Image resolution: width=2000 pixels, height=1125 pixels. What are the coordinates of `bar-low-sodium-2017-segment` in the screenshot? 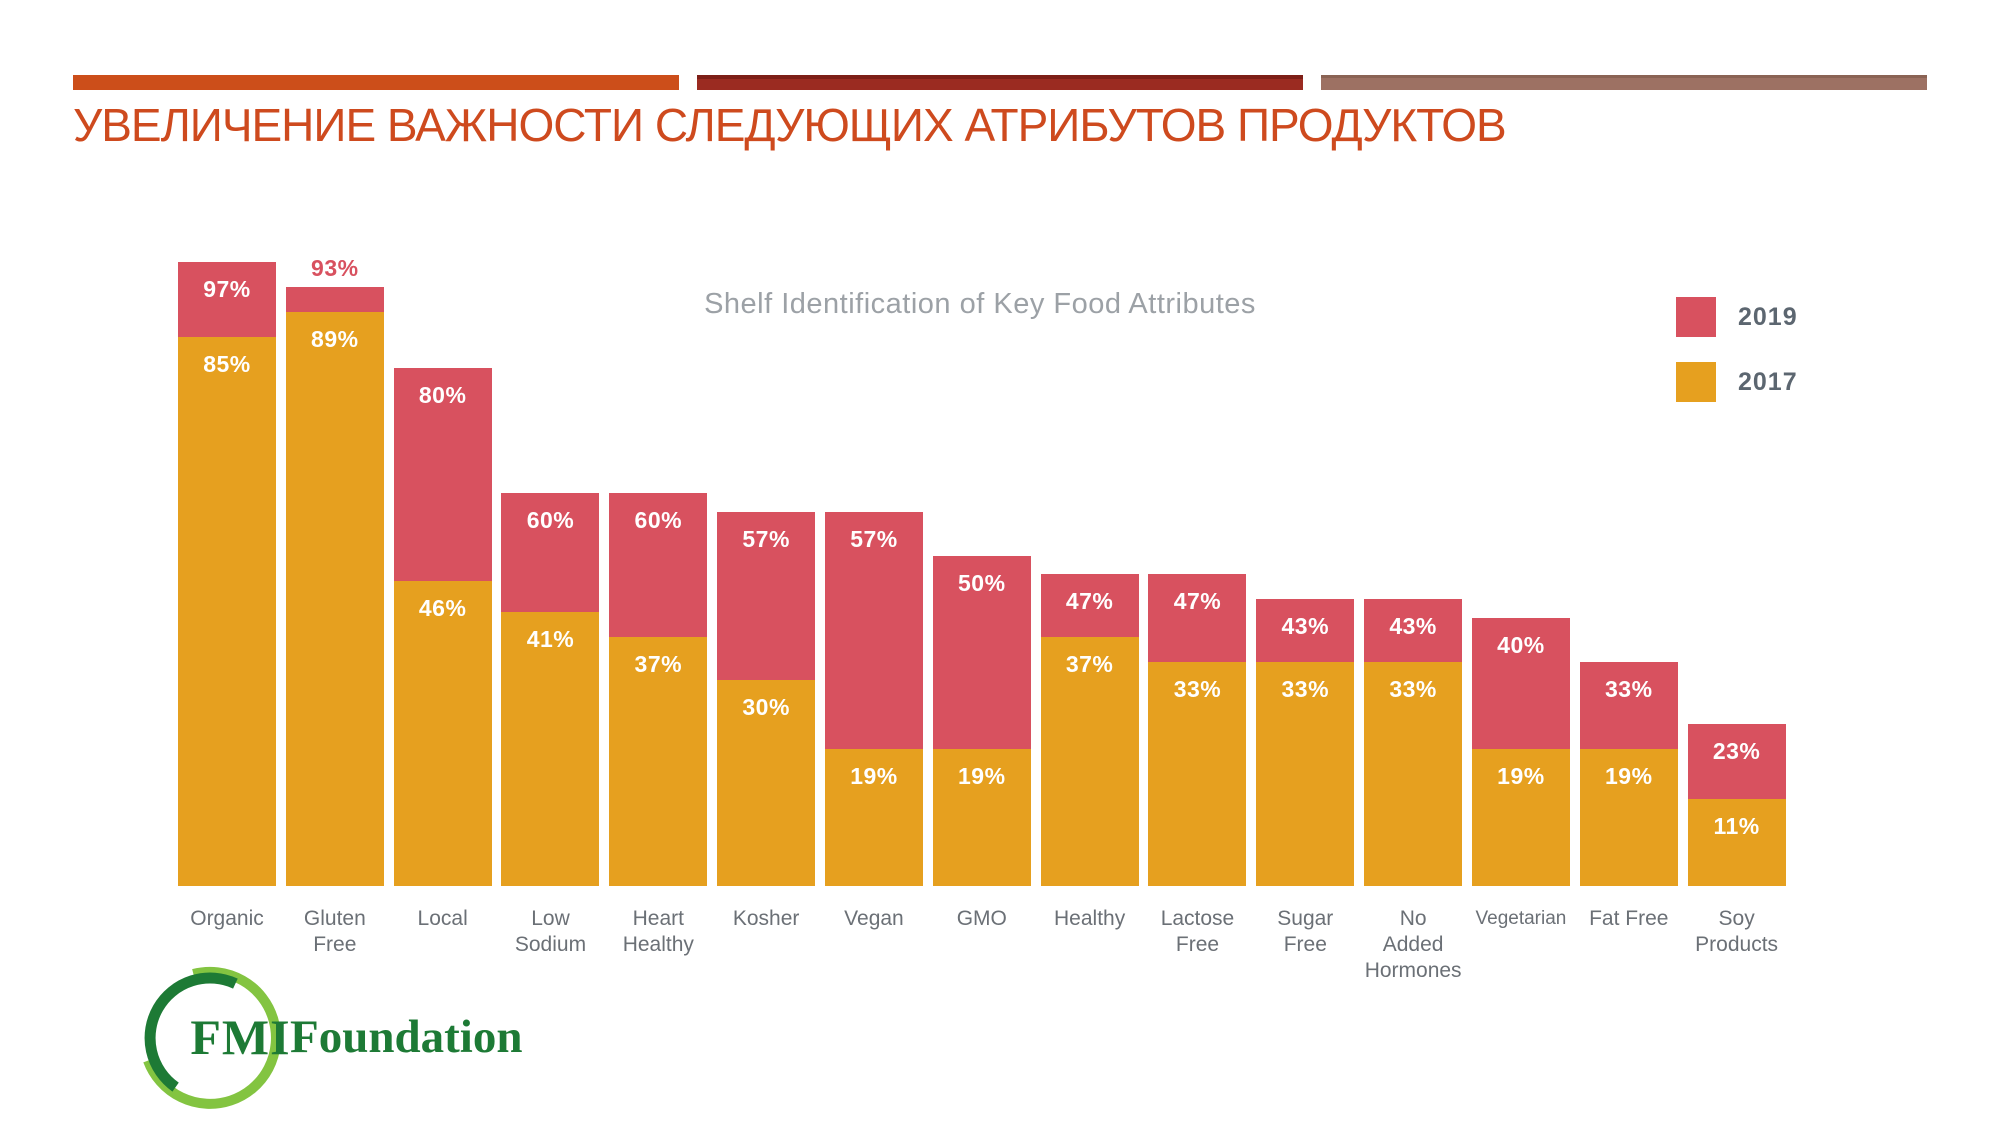 It's located at (550, 749).